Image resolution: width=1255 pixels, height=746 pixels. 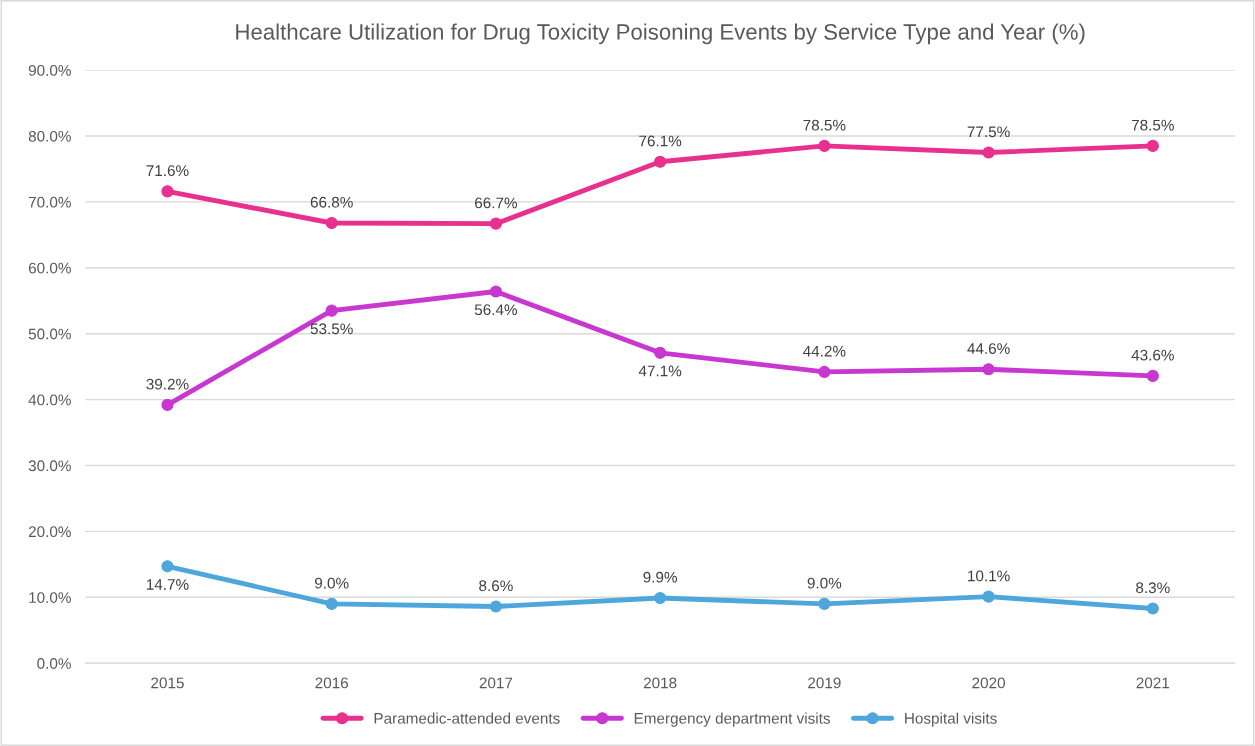 What do you see at coordinates (167, 683) in the screenshot?
I see `x-tick-label: 2015` at bounding box center [167, 683].